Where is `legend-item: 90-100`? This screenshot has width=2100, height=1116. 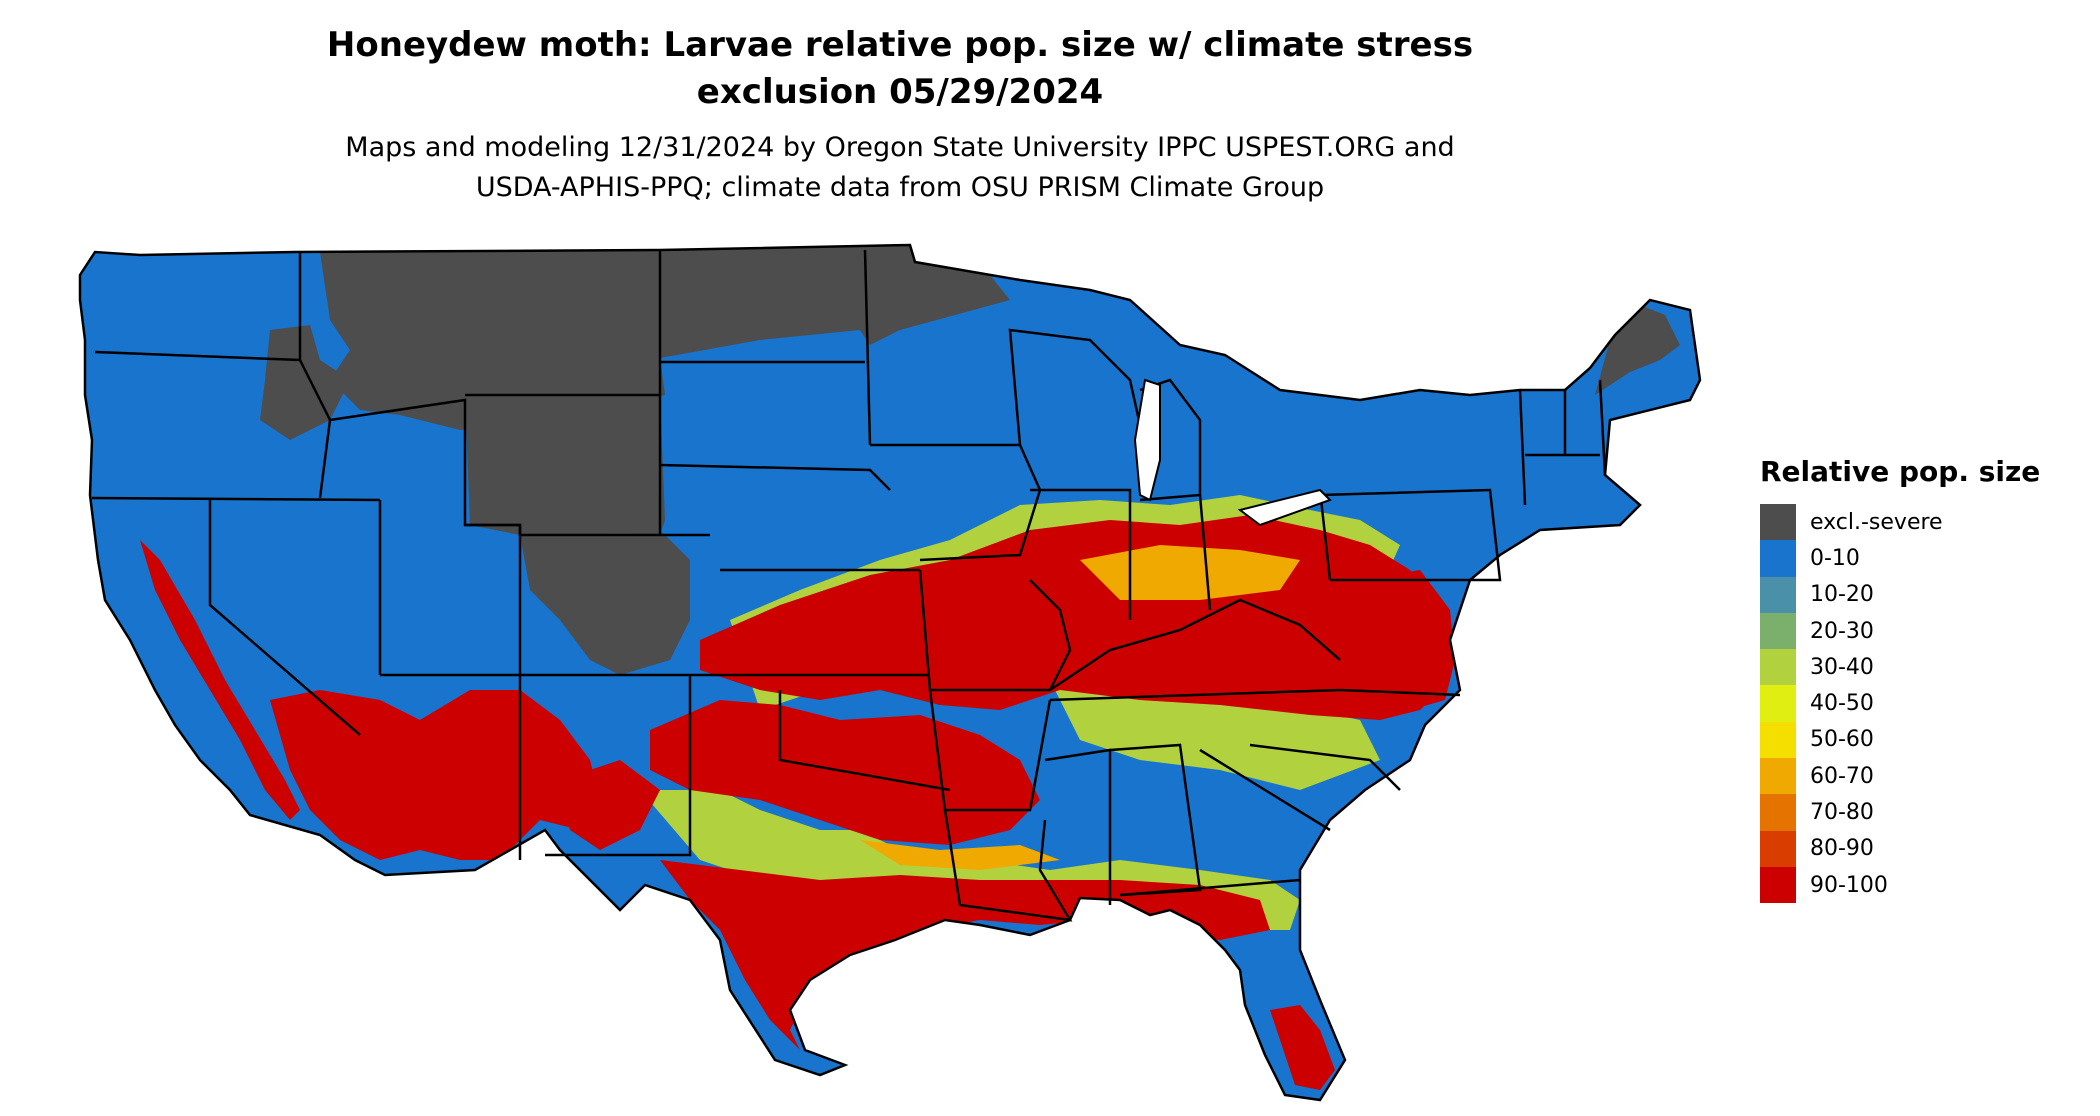 legend-item: 90-100 is located at coordinates (1900, 885).